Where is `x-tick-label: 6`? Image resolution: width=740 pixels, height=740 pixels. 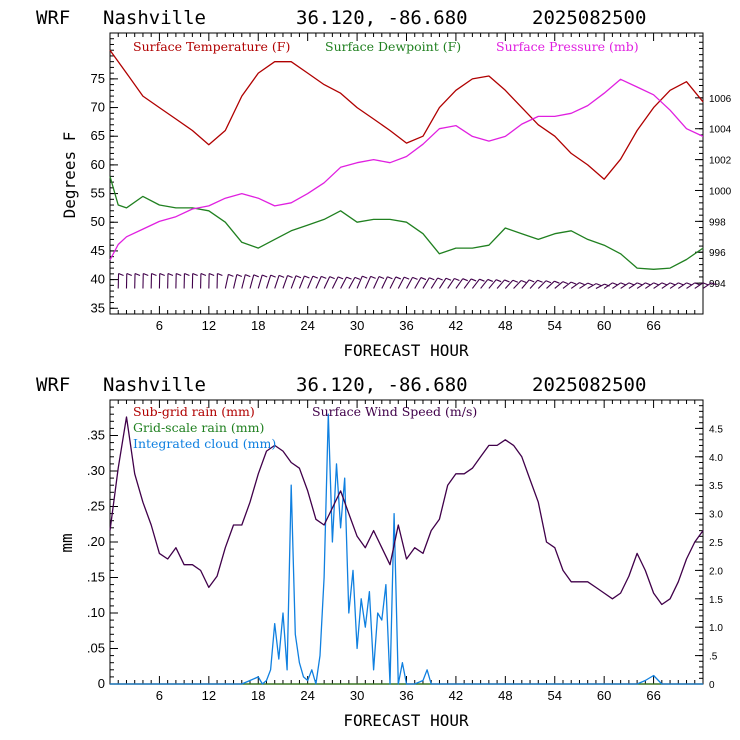
x-tick-label: 6 is located at coordinates (159, 695).